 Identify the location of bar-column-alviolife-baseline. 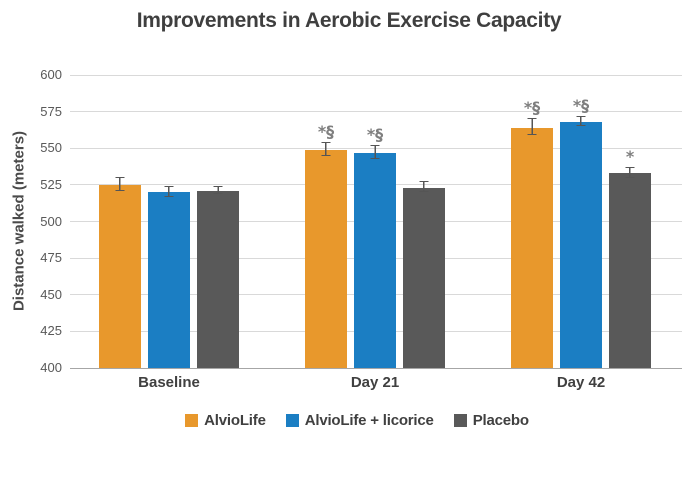
(120, 221).